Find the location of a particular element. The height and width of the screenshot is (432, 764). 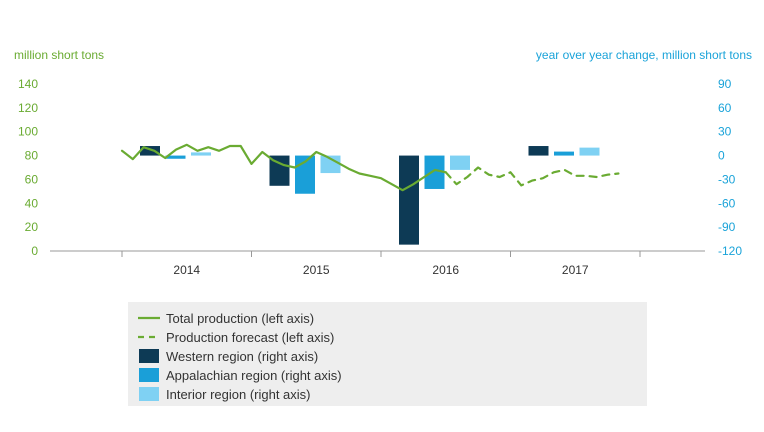

left-y-tick-label: 40 is located at coordinates (32, 203).